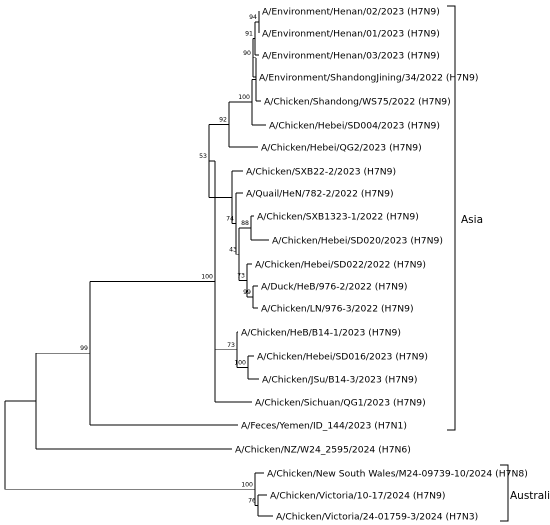 Image resolution: width=550 pixels, height=525 pixels. What do you see at coordinates (323, 449) in the screenshot?
I see `leaf-label: A/Chicken/NZ/W24_2595/2024 (H7N6)` at bounding box center [323, 449].